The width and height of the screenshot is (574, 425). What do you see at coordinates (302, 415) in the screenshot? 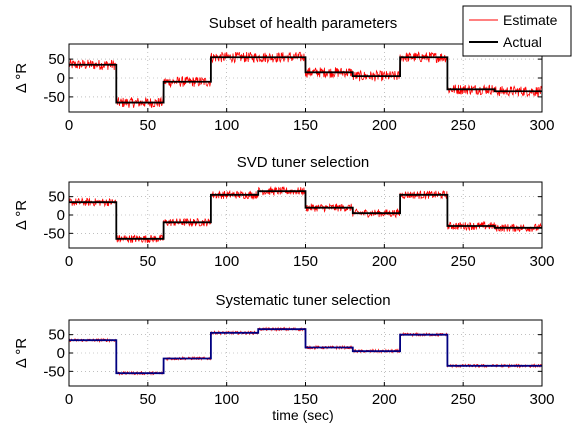
I see `panel-3-xlabel: time (sec)` at bounding box center [302, 415].